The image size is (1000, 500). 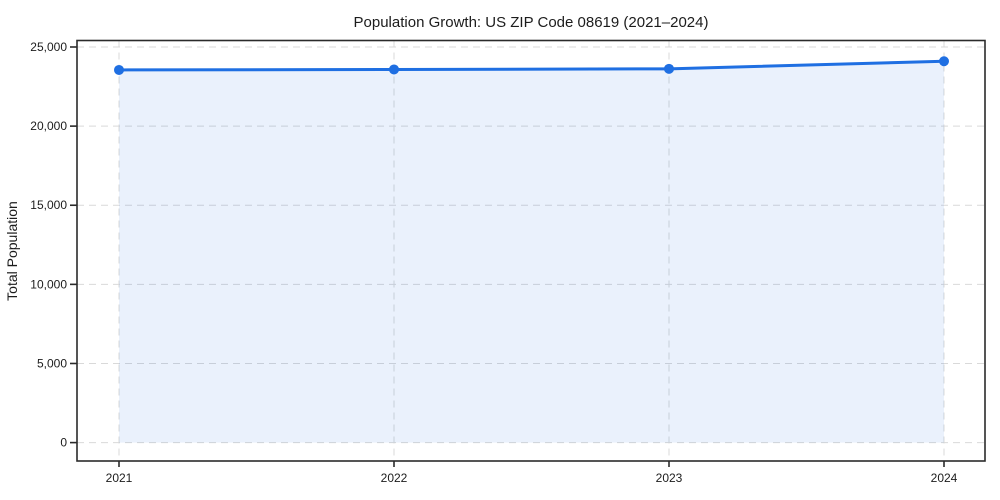 I want to click on y-tick-label: 10,000, so click(x=48, y=284).